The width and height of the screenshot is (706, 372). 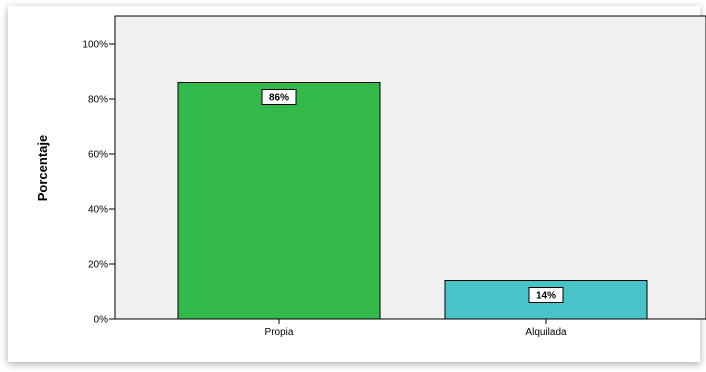 I want to click on x-tick-label: Propia, so click(x=279, y=332).